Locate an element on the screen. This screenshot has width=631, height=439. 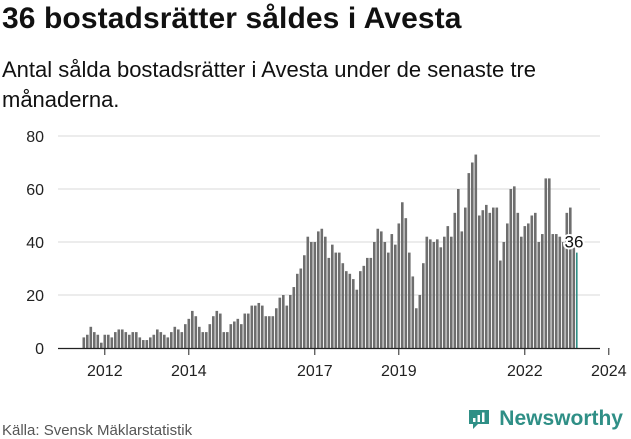
chart-logo-icon is located at coordinates (479, 419).